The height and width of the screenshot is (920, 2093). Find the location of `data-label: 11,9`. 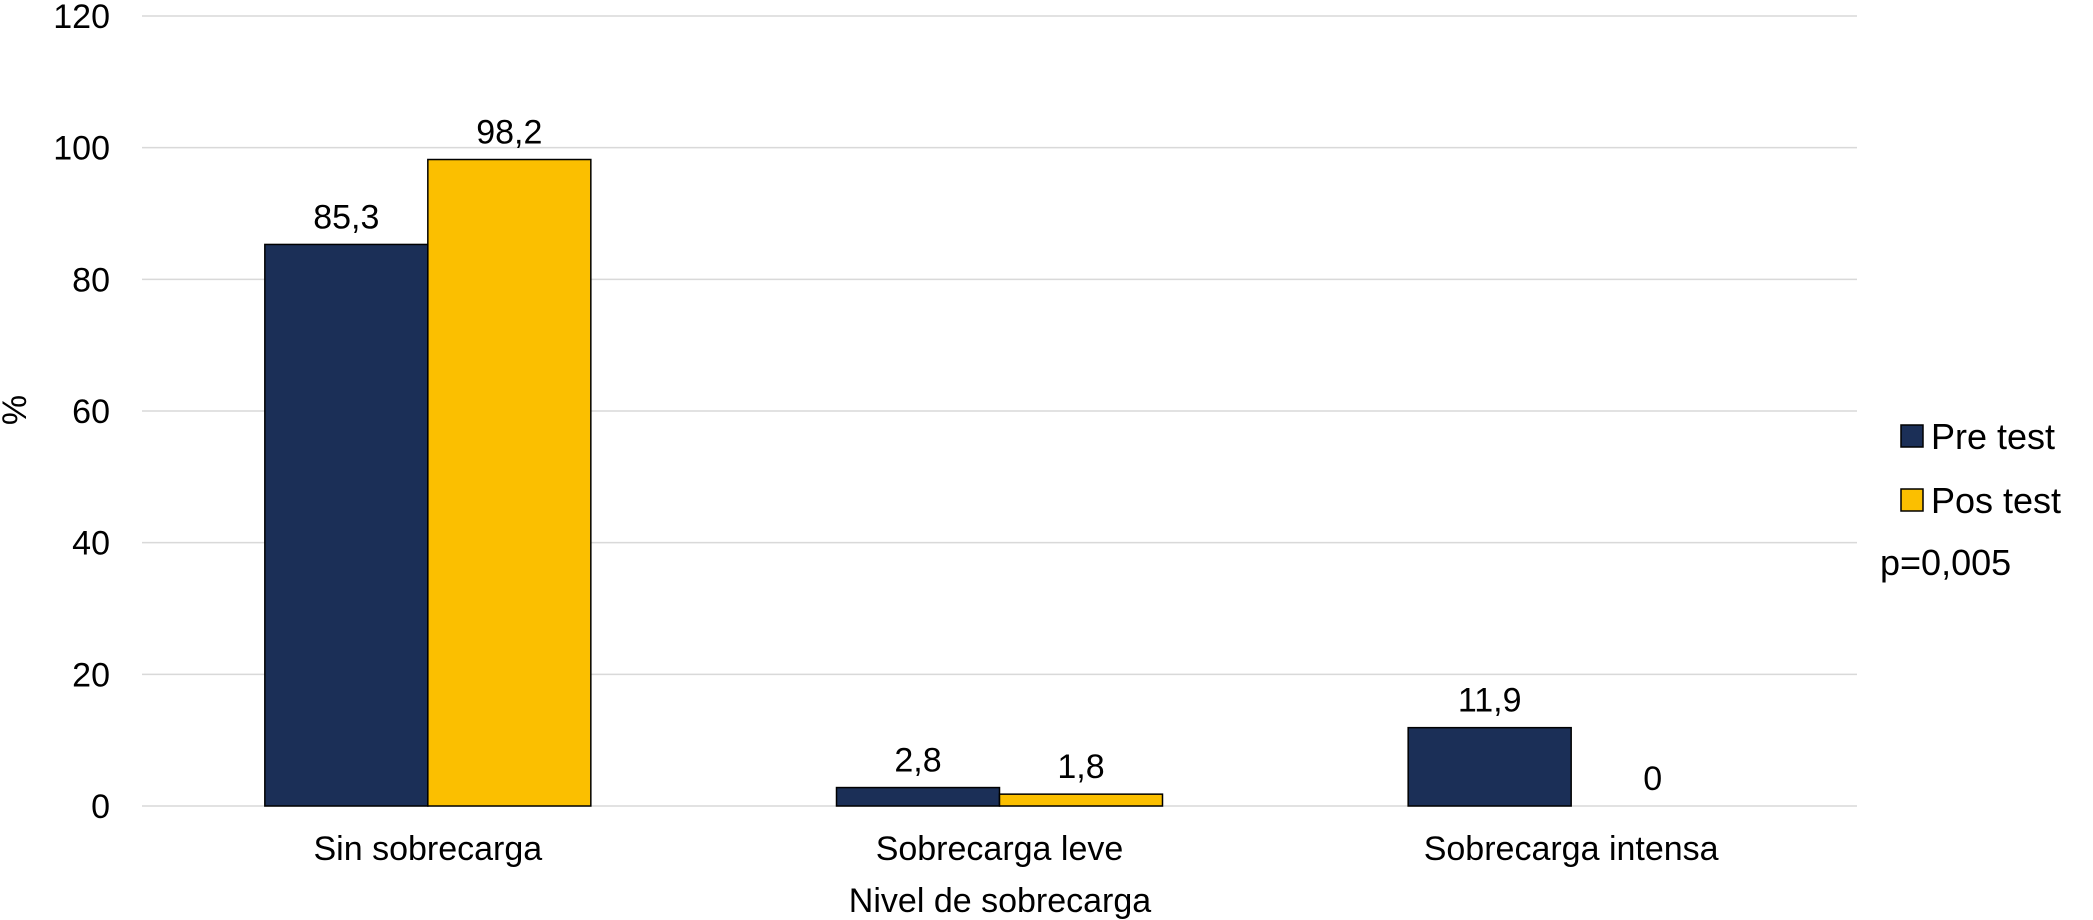

data-label: 11,9 is located at coordinates (1490, 701).